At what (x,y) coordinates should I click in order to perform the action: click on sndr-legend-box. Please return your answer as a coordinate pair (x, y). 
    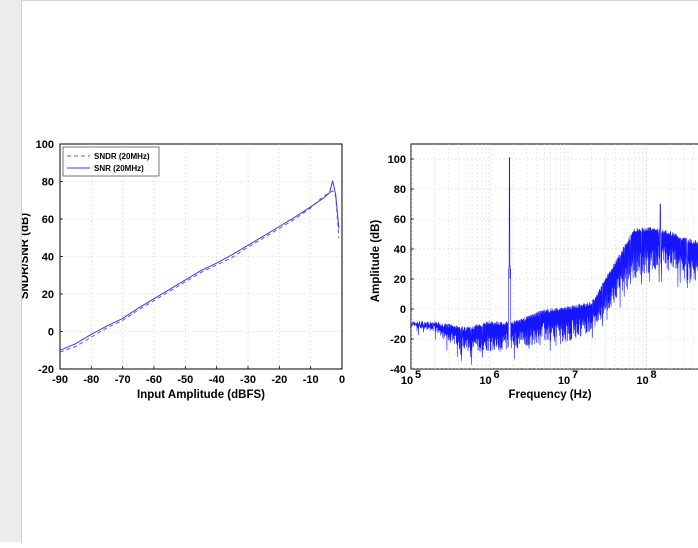
    Looking at the image, I should click on (111, 161).